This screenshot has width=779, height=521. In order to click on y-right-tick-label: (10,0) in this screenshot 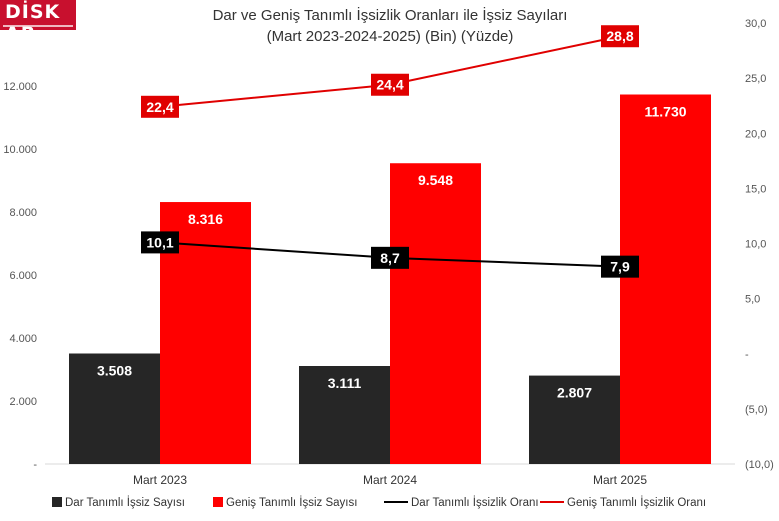, I will do `click(759, 465)`.